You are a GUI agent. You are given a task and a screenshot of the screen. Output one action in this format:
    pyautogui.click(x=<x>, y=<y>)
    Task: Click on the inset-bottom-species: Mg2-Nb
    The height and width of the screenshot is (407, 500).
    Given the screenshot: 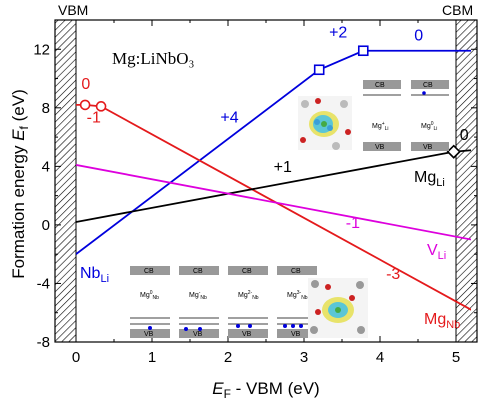 What is the action you would take?
    pyautogui.click(x=248, y=295)
    